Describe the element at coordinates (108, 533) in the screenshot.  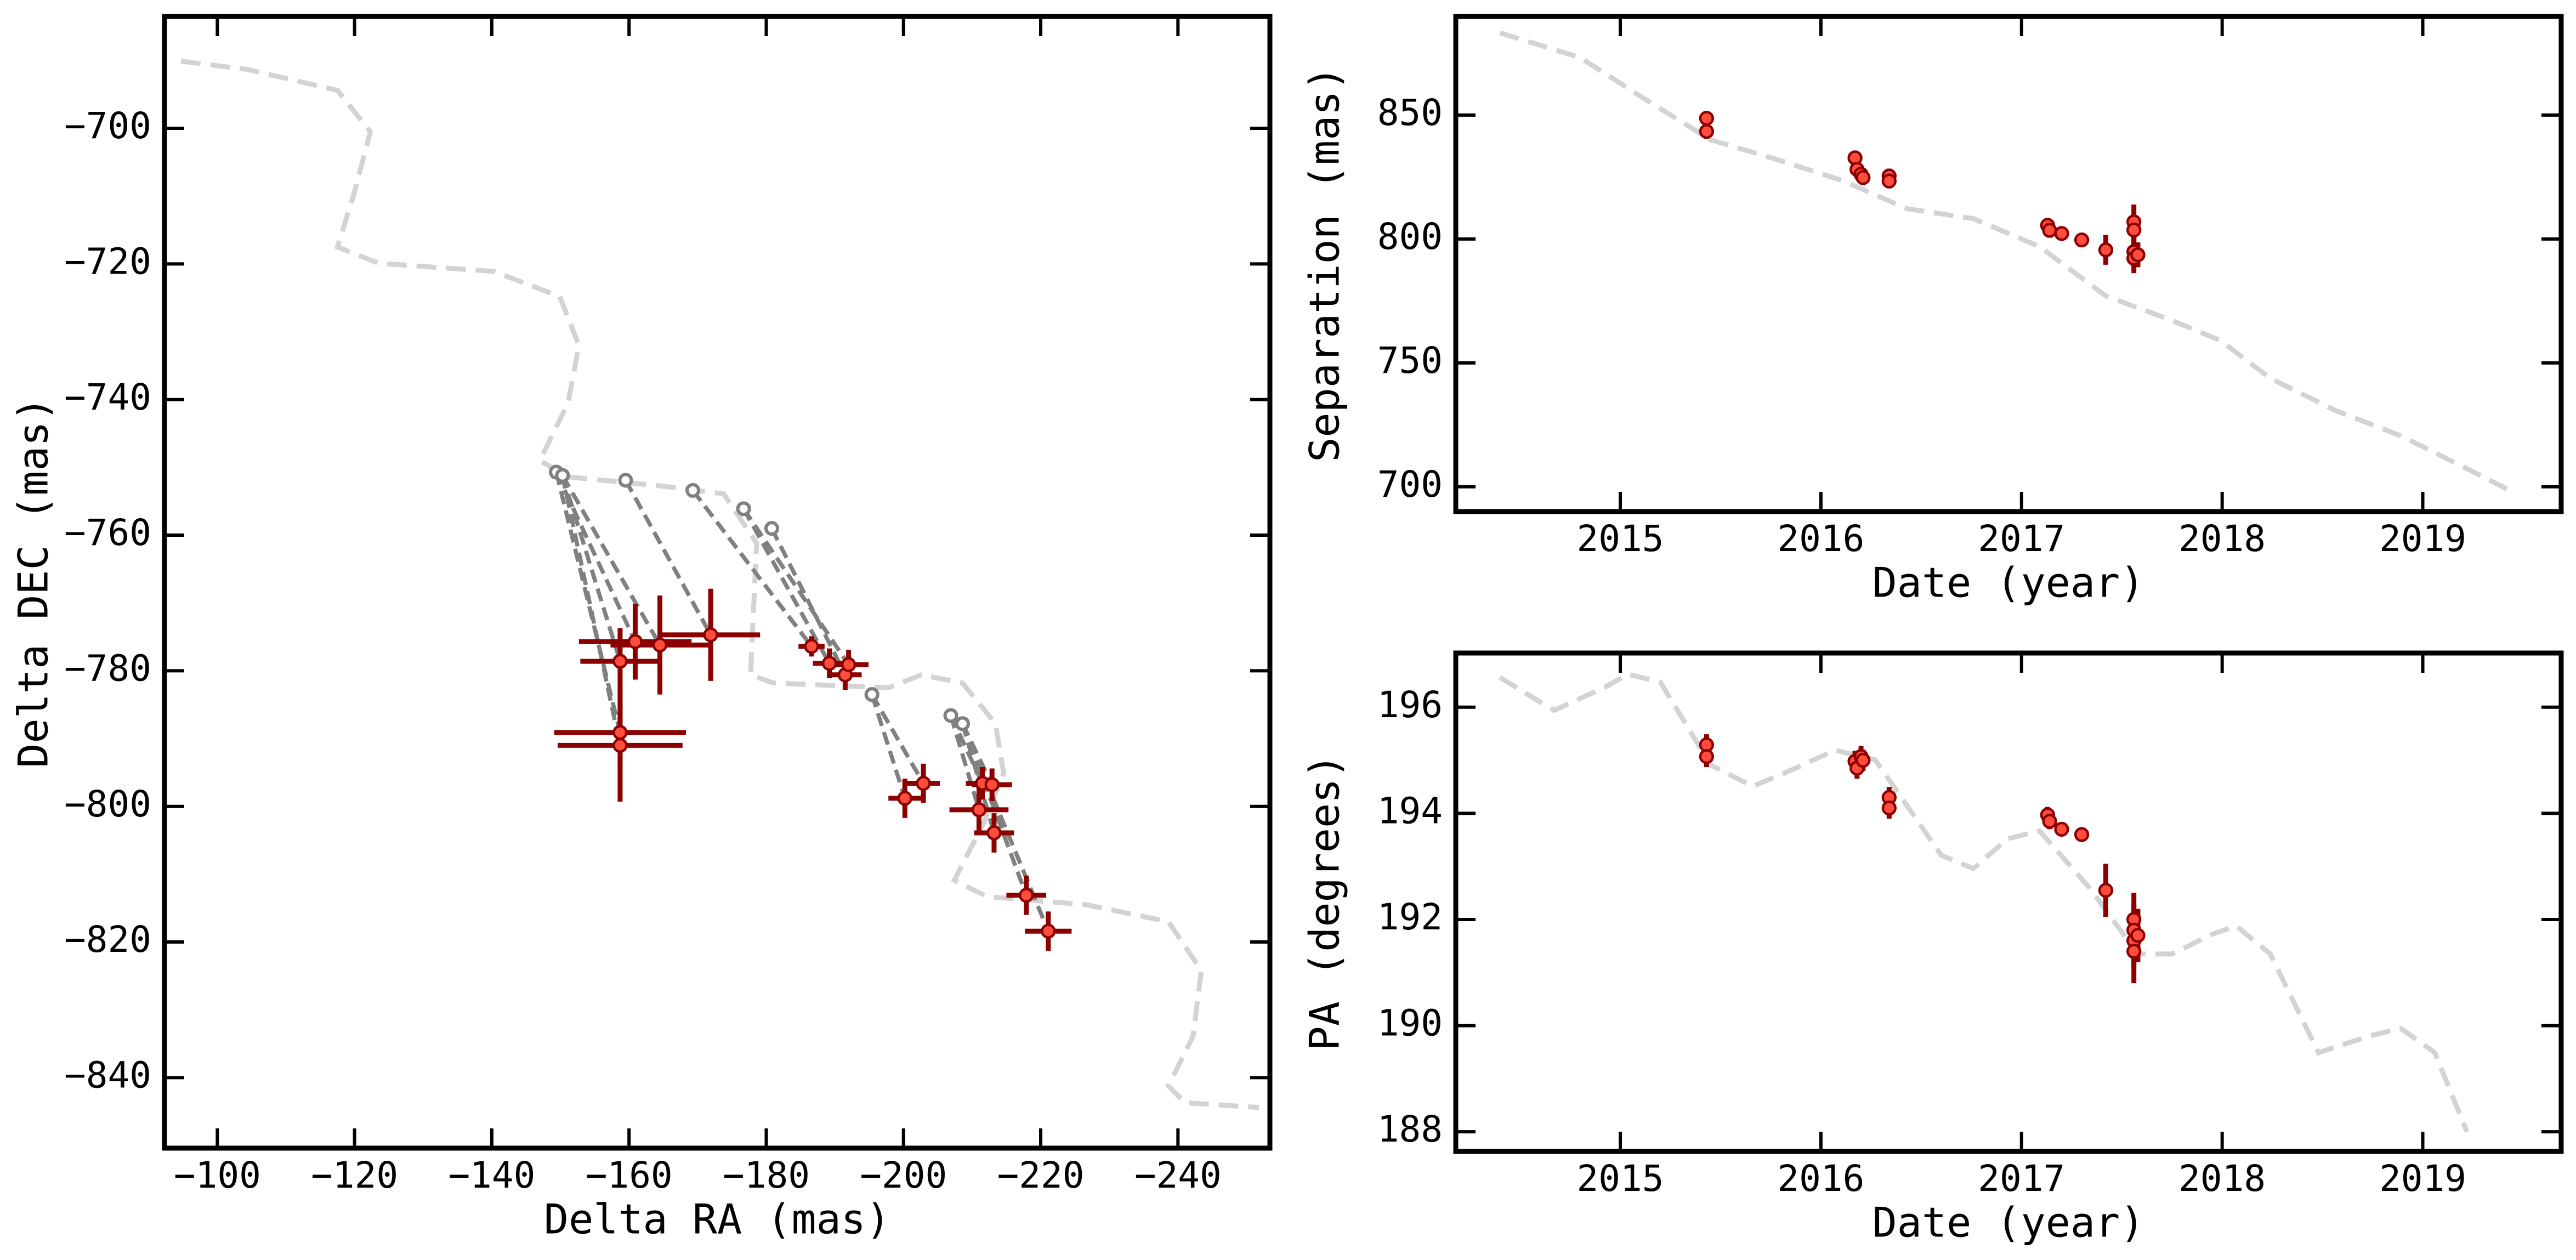
I see `y-tick-label: −760` at that location.